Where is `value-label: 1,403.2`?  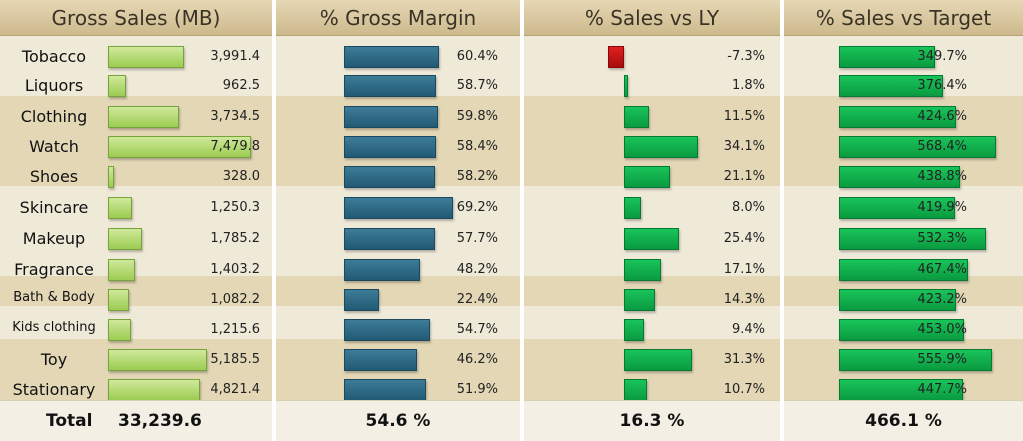
value-label: 1,403.2 is located at coordinates (235, 269).